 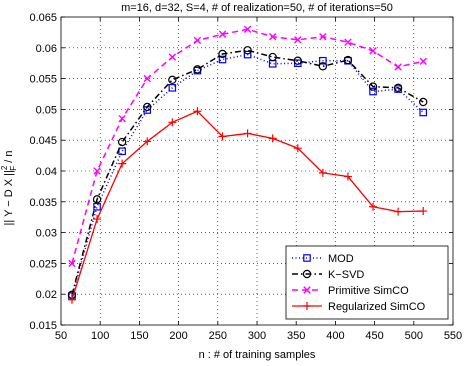 What do you see at coordinates (43, 203) in the screenshot?
I see `y-tick-label: 0.035` at bounding box center [43, 203].